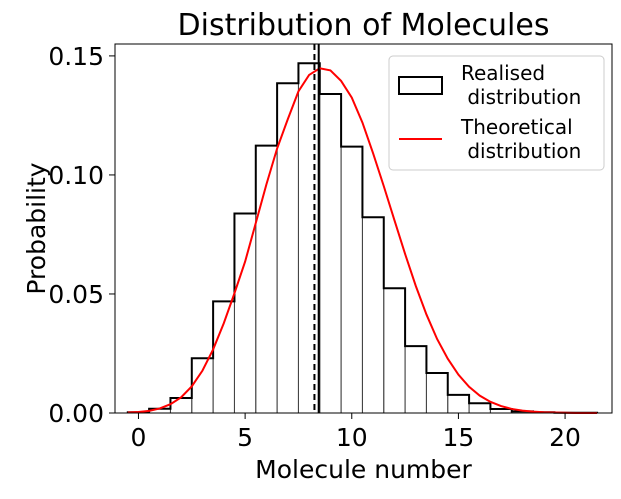 The height and width of the screenshot is (499, 621). I want to click on y-tick-label: 0.00, so click(76, 413).